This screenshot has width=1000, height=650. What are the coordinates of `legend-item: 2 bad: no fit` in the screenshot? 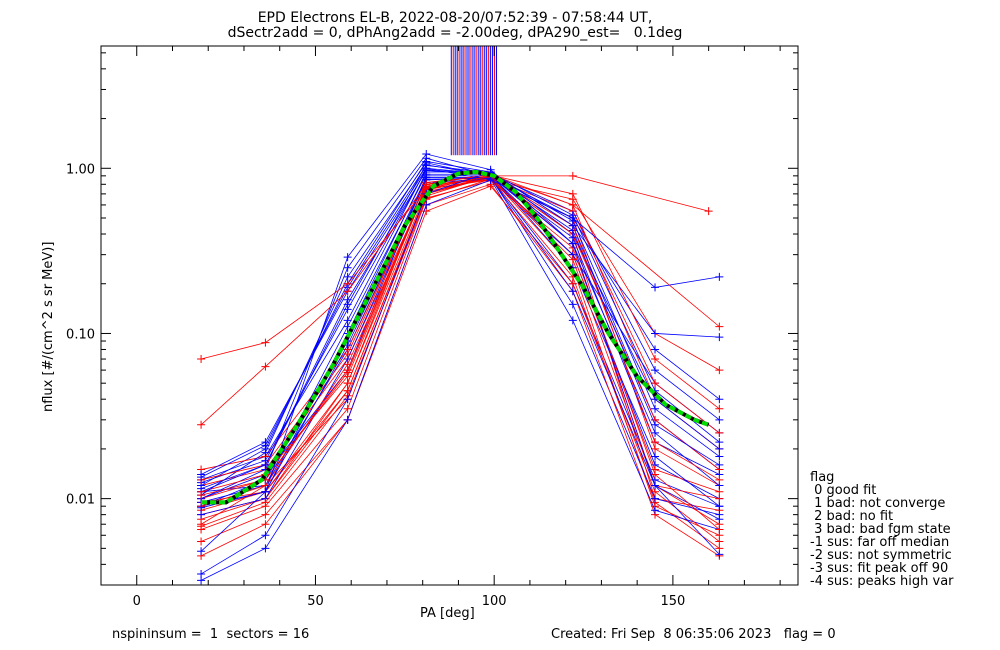 It's located at (852, 516).